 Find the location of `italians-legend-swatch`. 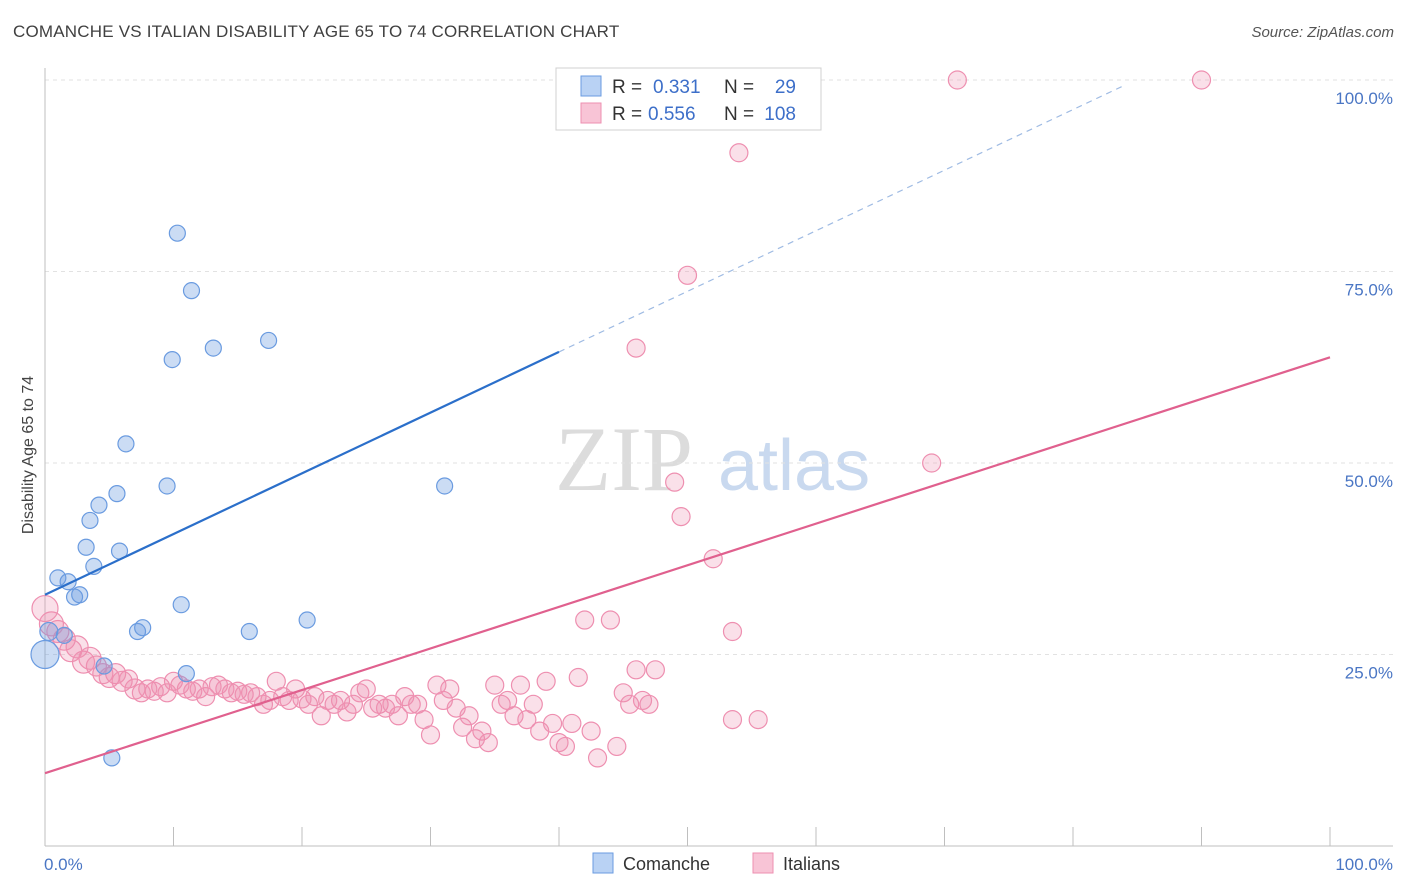

italians-legend-swatch is located at coordinates (591, 113).